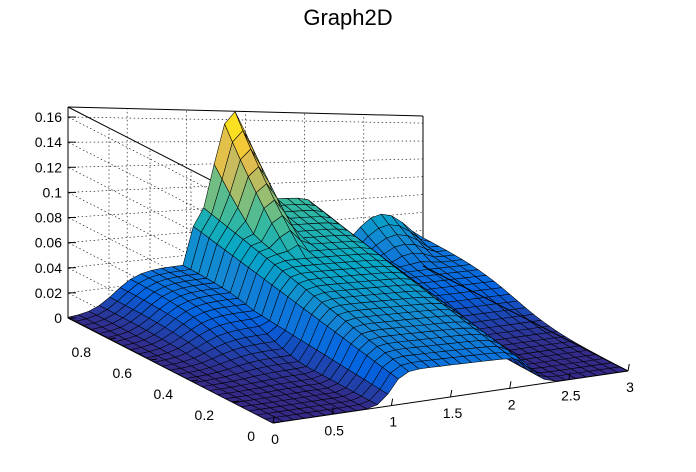 The width and height of the screenshot is (696, 472). Describe the element at coordinates (347, 17) in the screenshot. I see `chart-title: Graph2D` at that location.